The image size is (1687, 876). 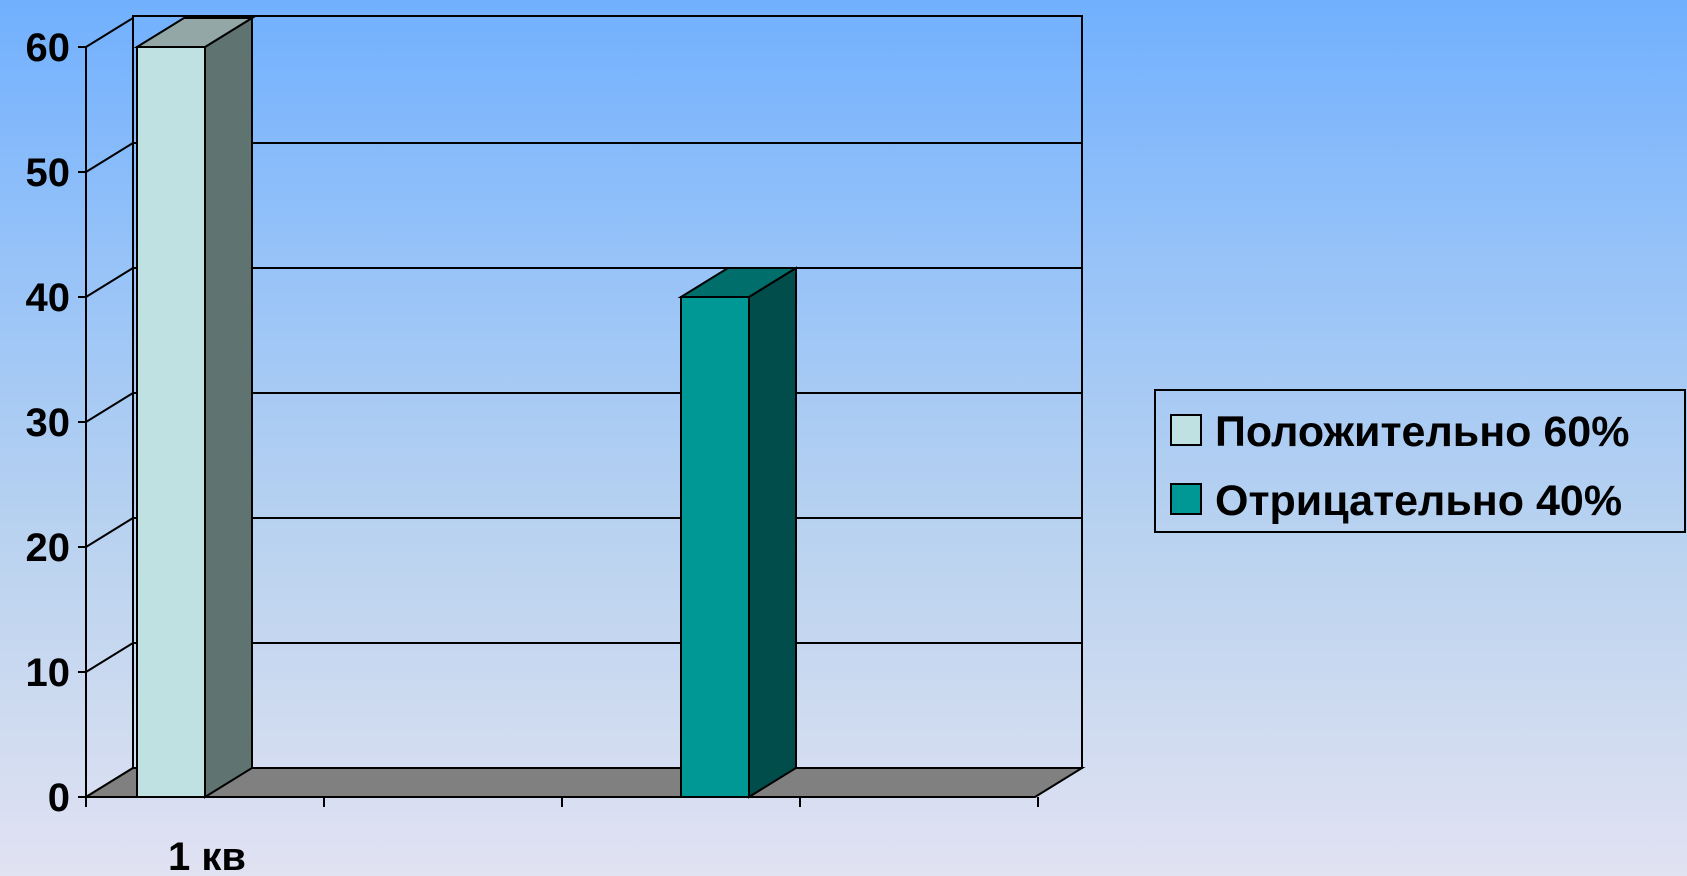 What do you see at coordinates (59, 798) in the screenshot?
I see `y-tick-label: 0` at bounding box center [59, 798].